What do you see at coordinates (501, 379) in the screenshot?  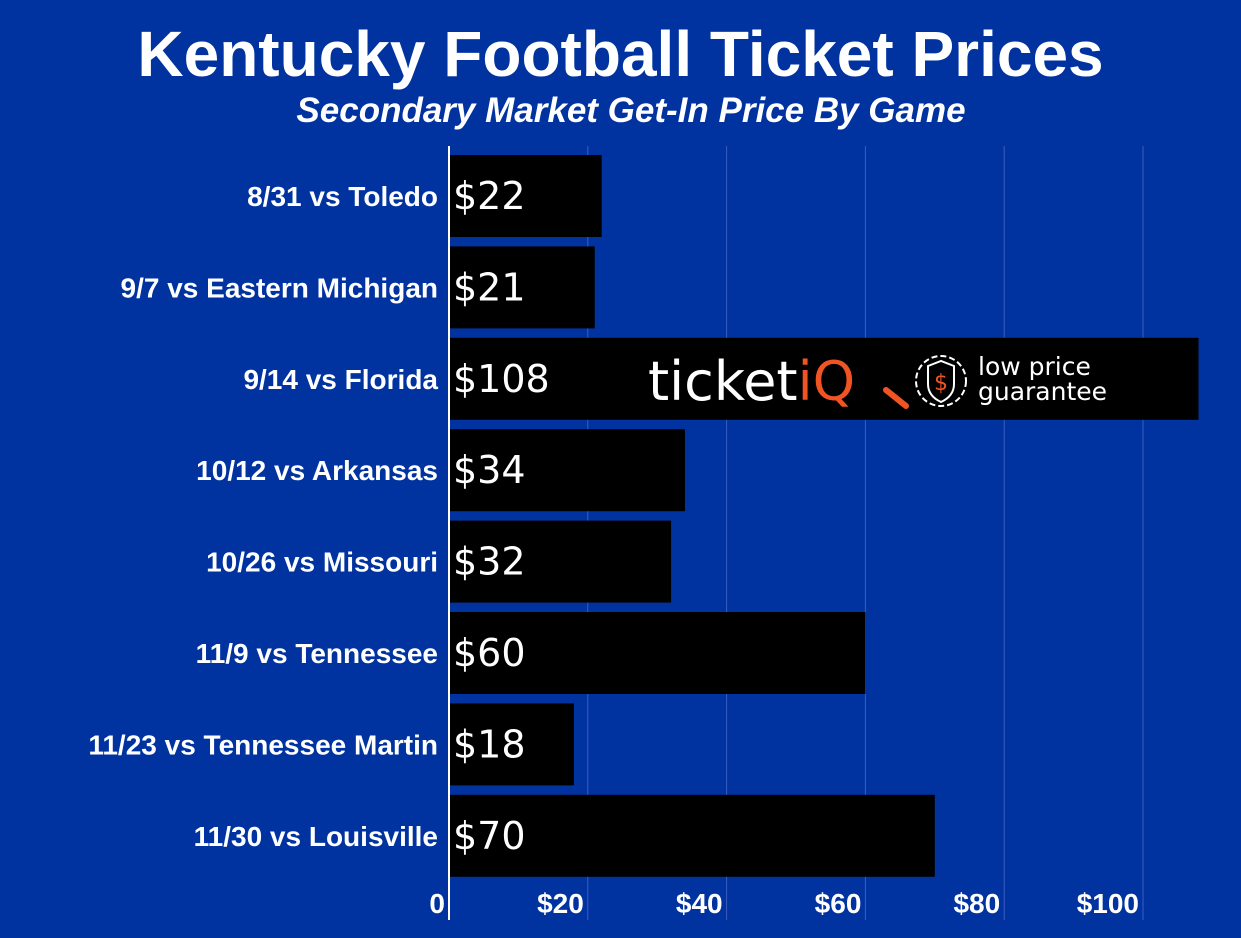 I see `data-label: $108` at bounding box center [501, 379].